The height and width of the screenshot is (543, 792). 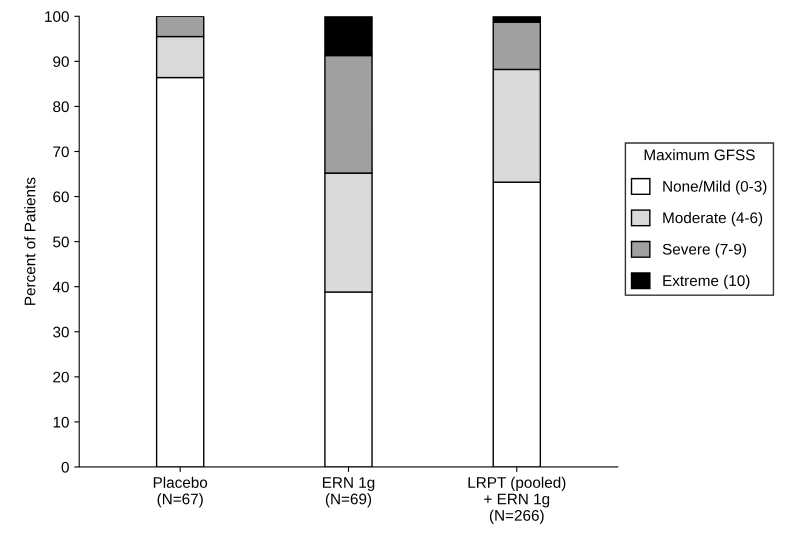 What do you see at coordinates (699, 154) in the screenshot?
I see `legend-title: Maximum GFSS` at bounding box center [699, 154].